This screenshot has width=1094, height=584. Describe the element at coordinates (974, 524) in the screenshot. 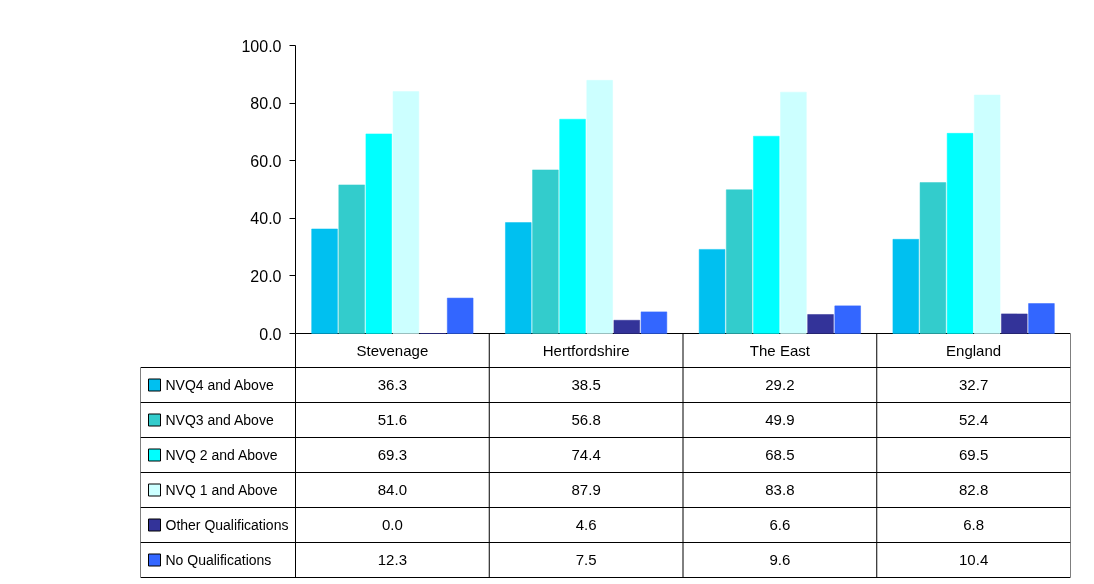

I see `data-label: 6.8` at that location.